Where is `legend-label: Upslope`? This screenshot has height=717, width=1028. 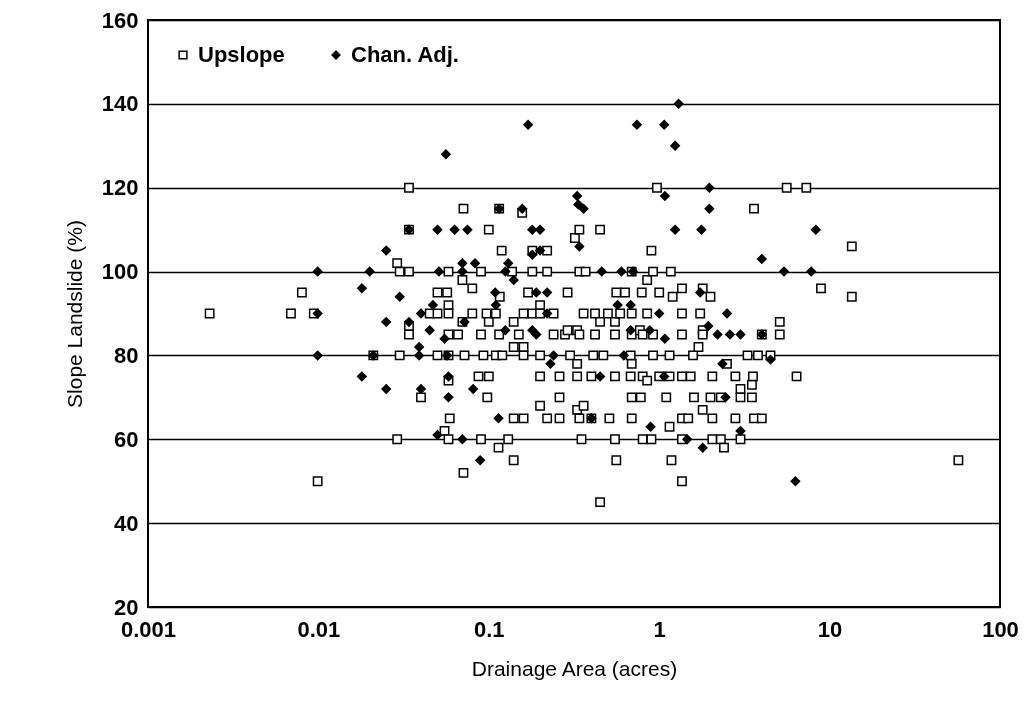
legend-label: Upslope is located at coordinates (241, 54).